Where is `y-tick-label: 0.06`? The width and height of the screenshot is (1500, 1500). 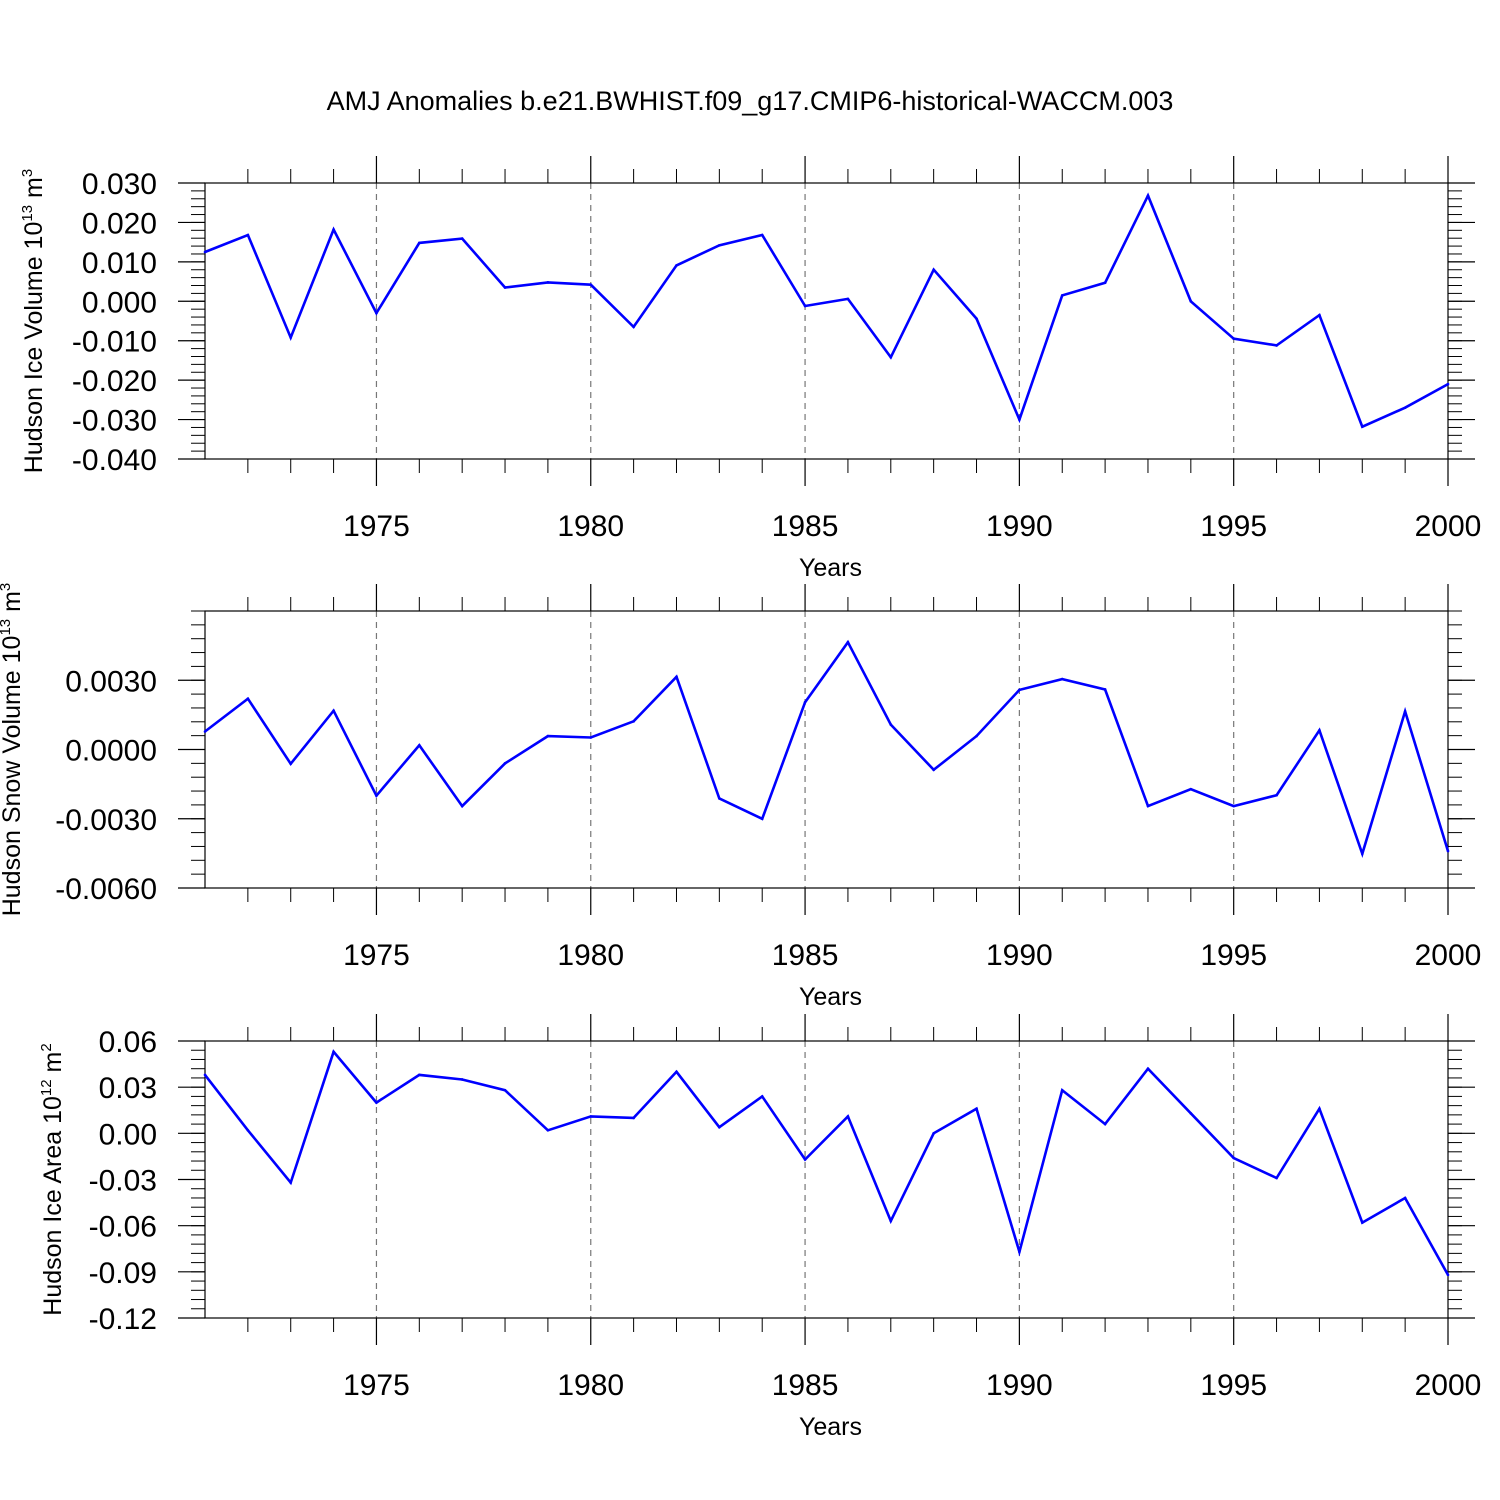
y-tick-label: 0.06 is located at coordinates (128, 1042).